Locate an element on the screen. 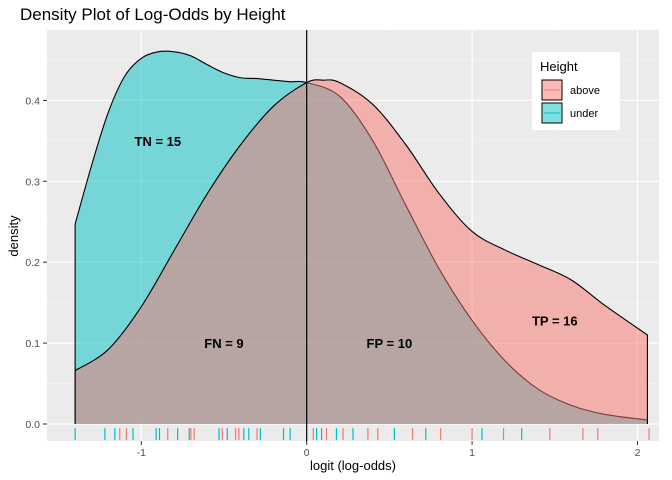 The width and height of the screenshot is (672, 480). annotation-label: FP = 10 is located at coordinates (390, 343).